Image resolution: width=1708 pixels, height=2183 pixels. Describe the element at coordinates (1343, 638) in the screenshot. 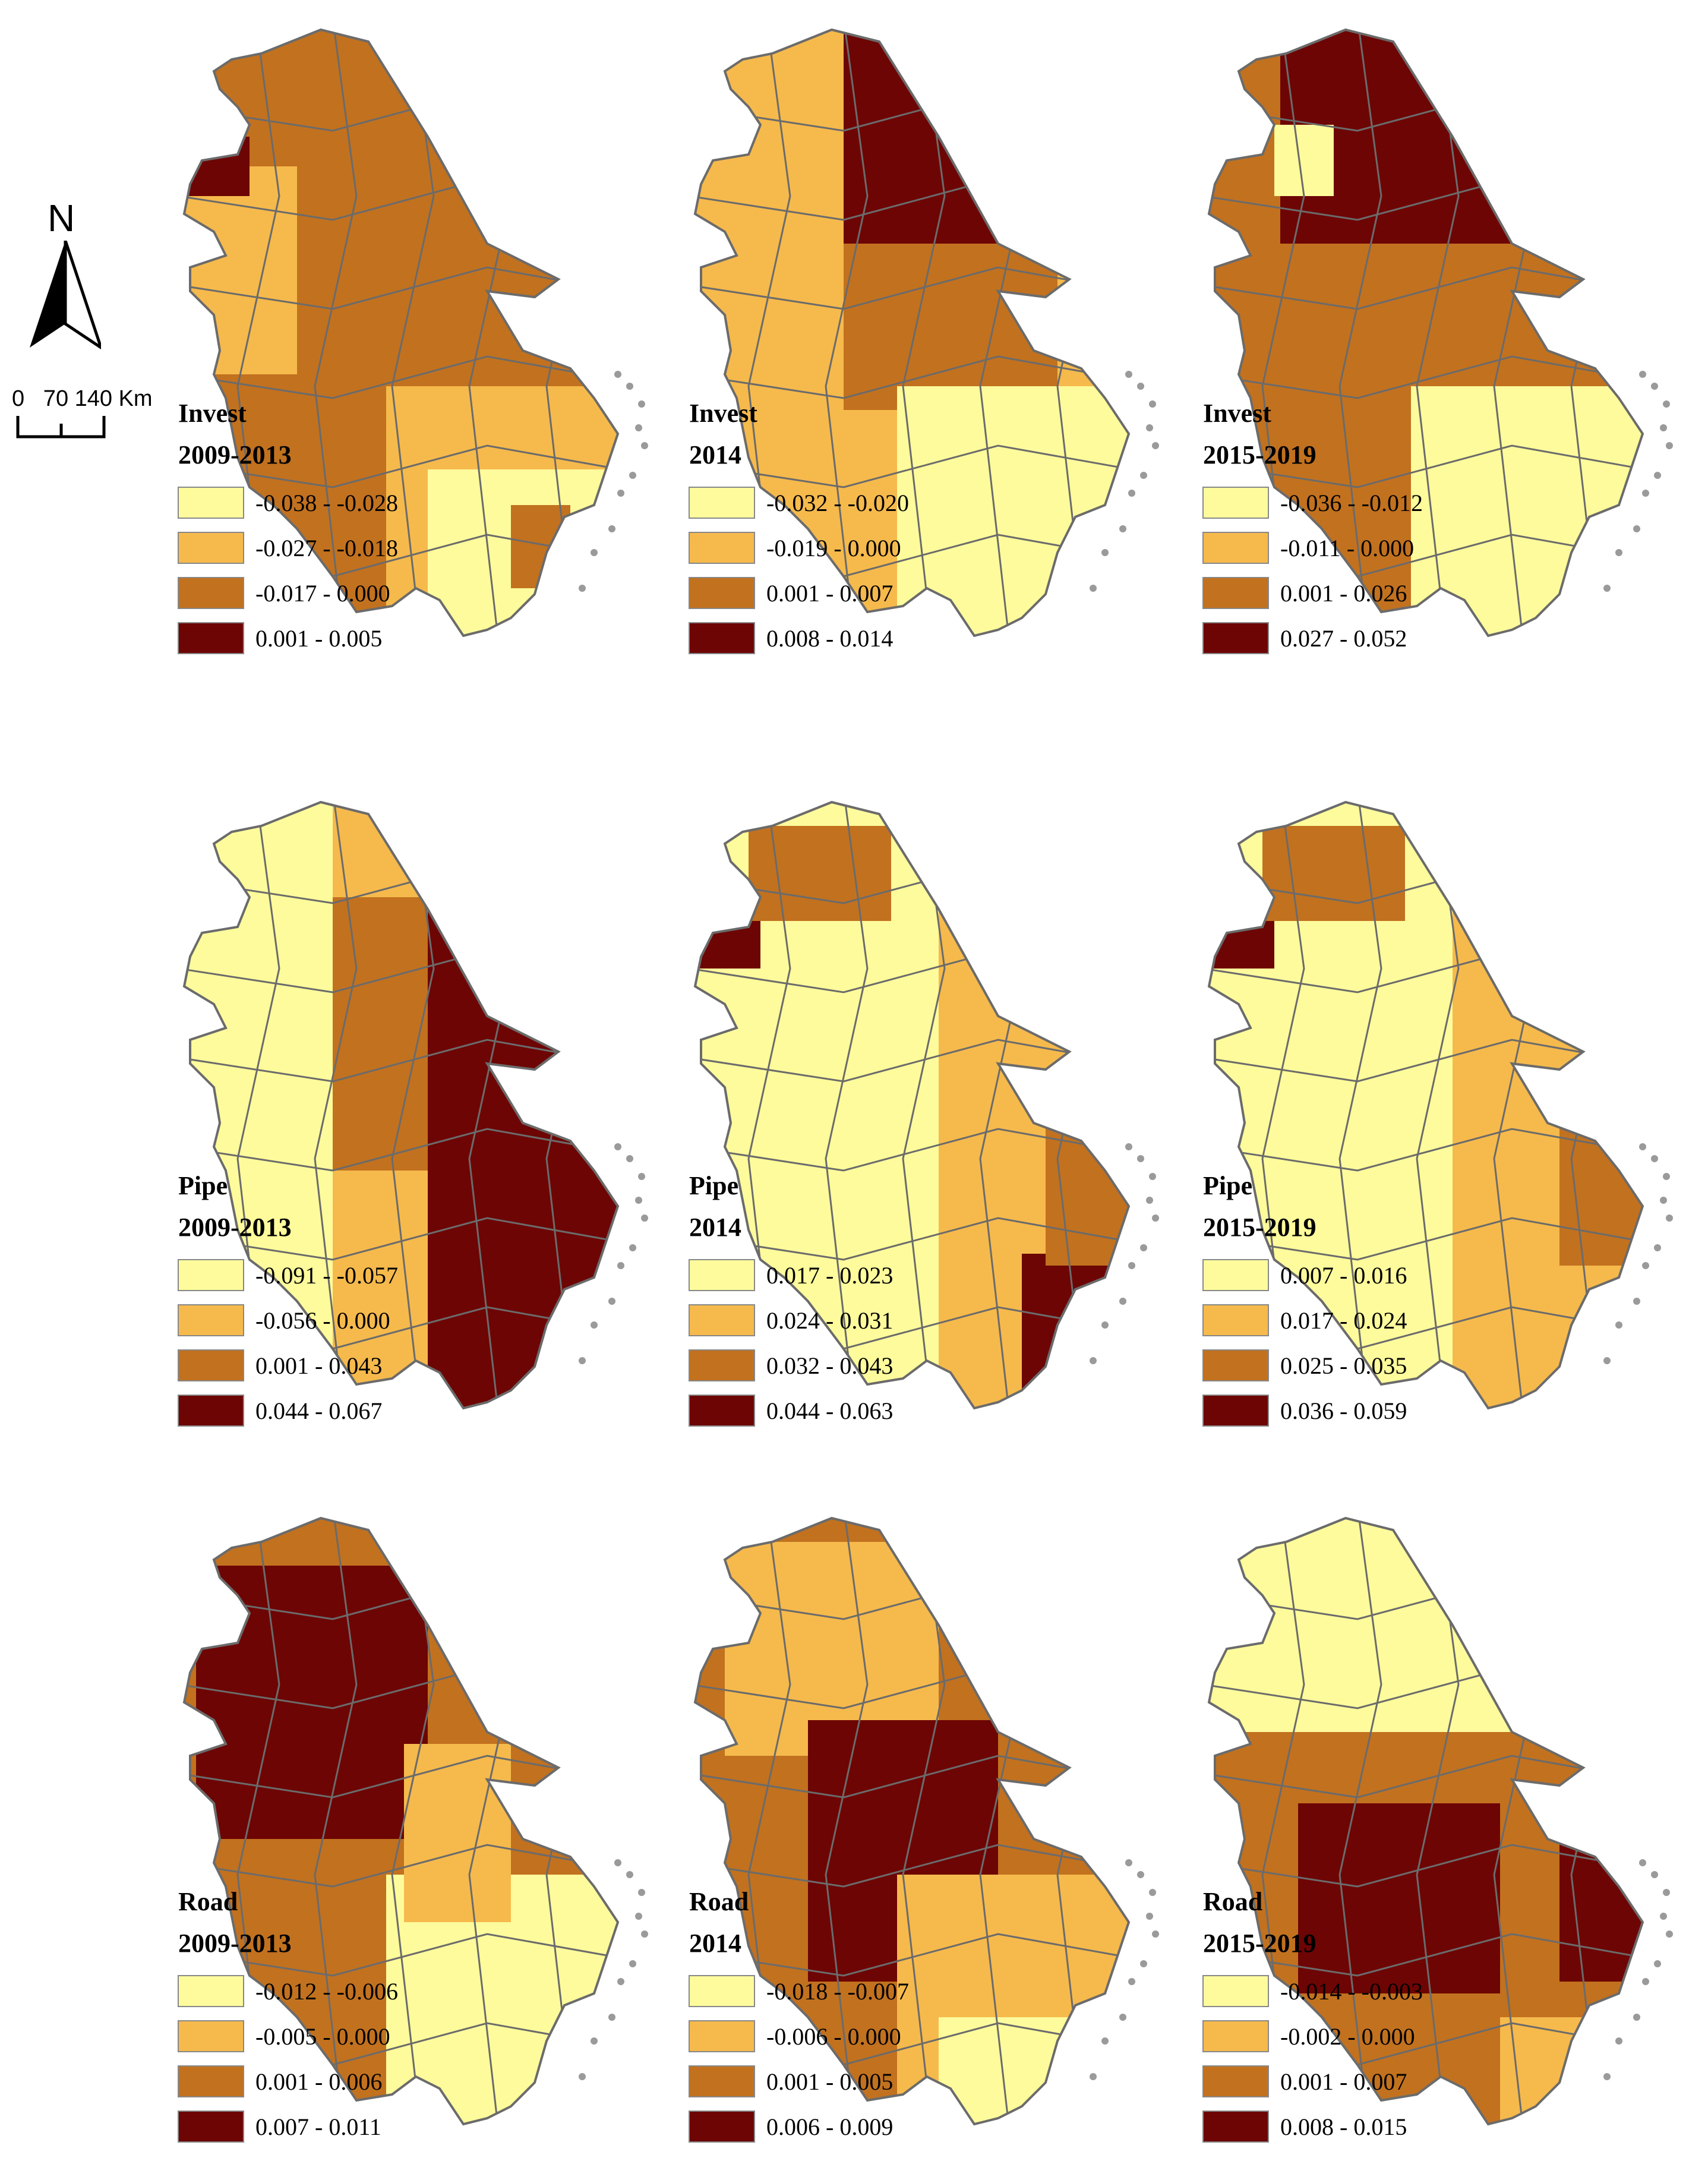

I see `legend-label: 0.027 - 0.052` at that location.